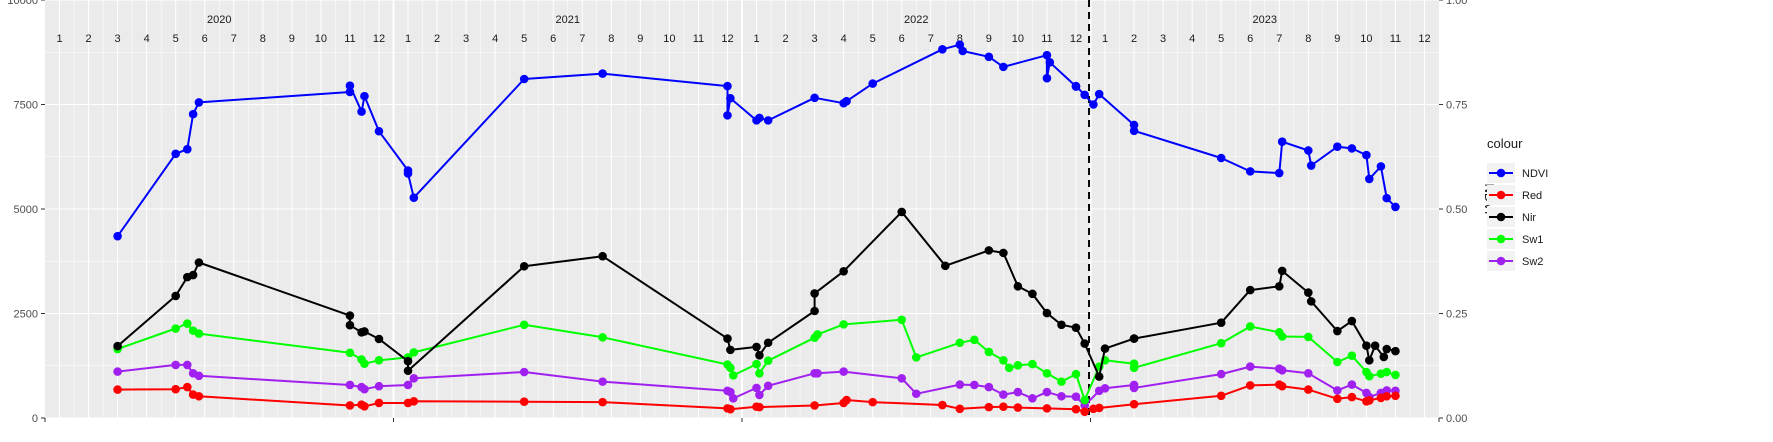  I want to click on month-label: 8, so click(960, 39).